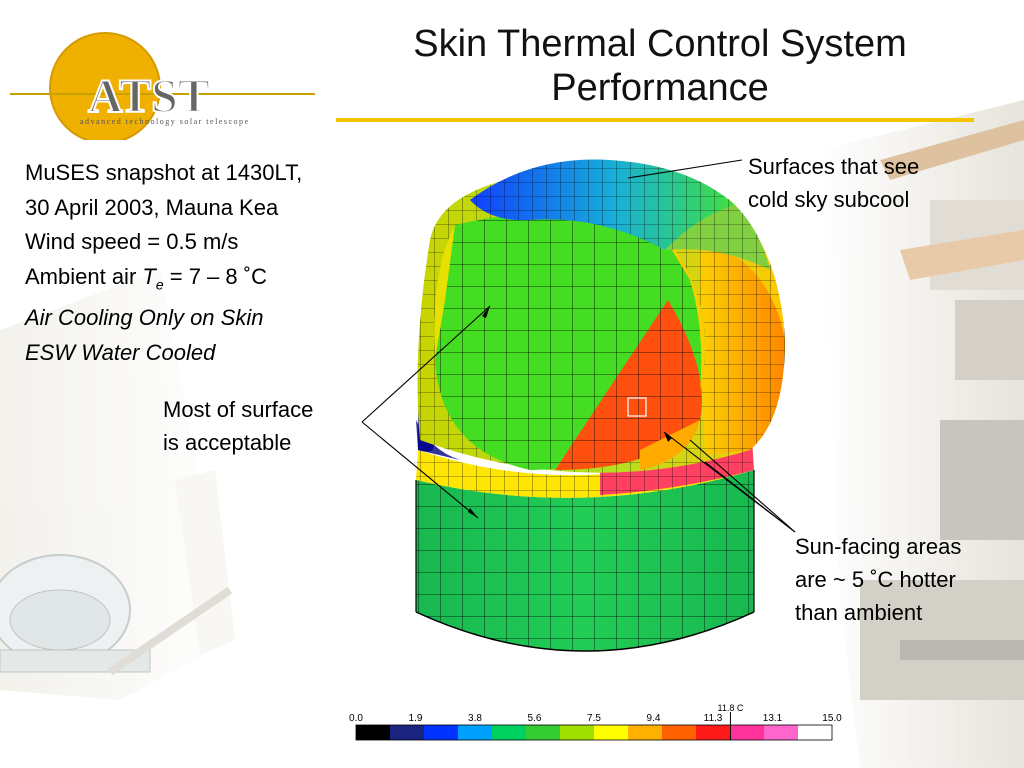  What do you see at coordinates (132, 241) in the screenshot?
I see `info-line-3: Wind speed = 0.5 m/s` at bounding box center [132, 241].